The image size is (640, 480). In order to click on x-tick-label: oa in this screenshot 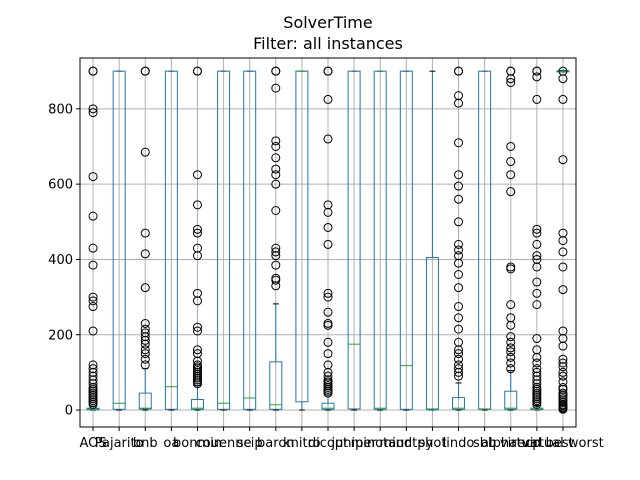, I will do `click(171, 443)`.